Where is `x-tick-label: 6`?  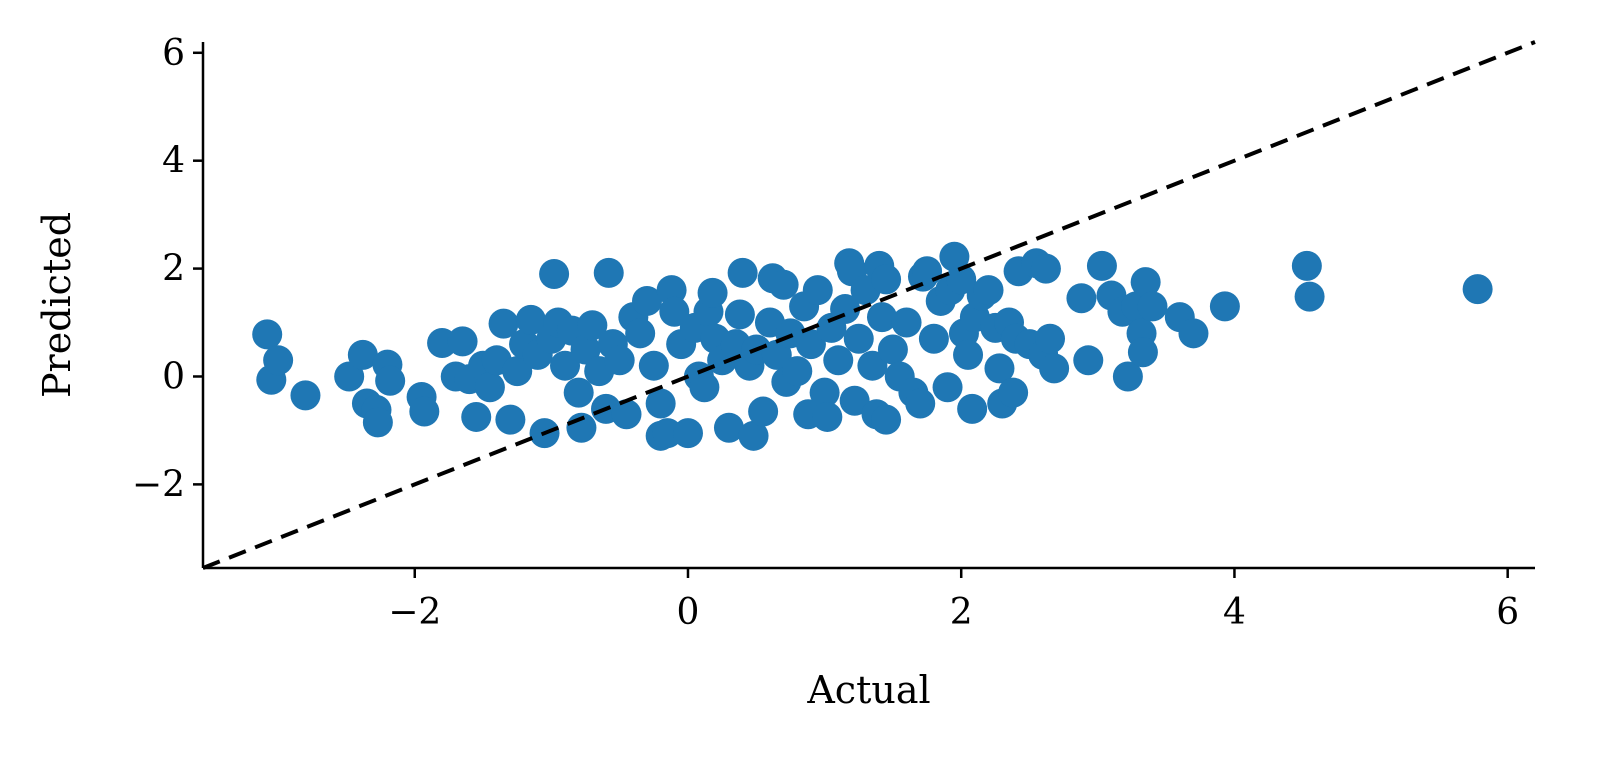
x-tick-label: 6 is located at coordinates (1507, 612).